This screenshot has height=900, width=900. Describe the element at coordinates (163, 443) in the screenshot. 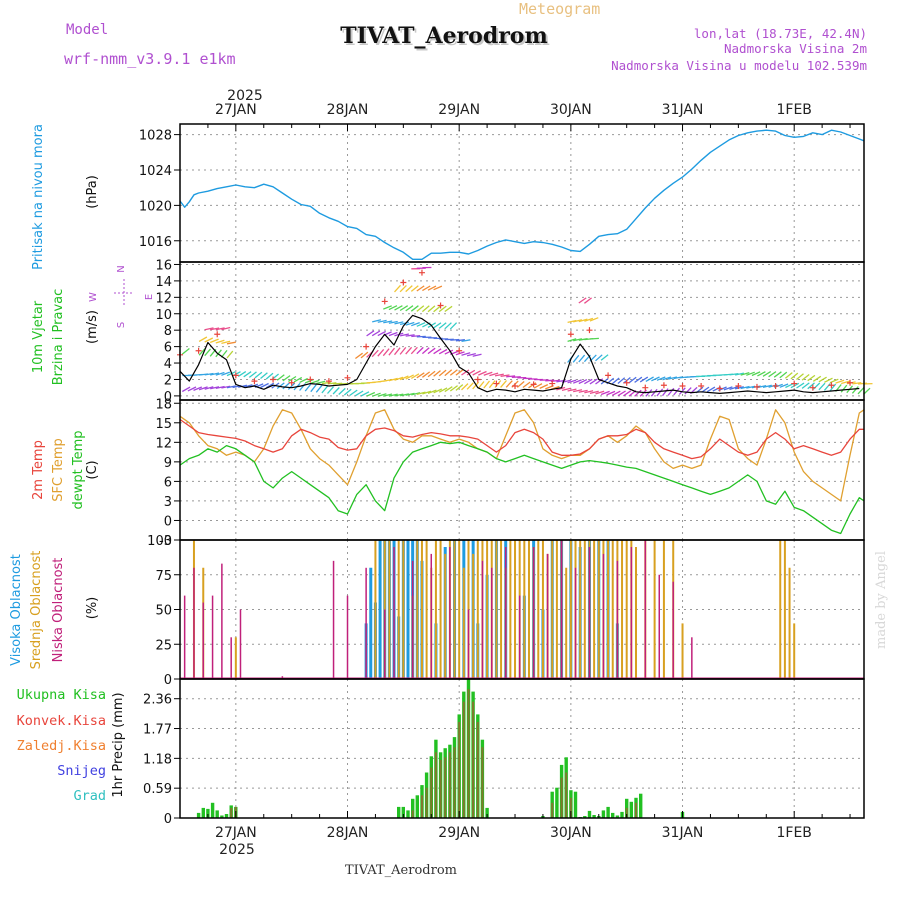

I see `temperature-ytick-5: 12` at that location.